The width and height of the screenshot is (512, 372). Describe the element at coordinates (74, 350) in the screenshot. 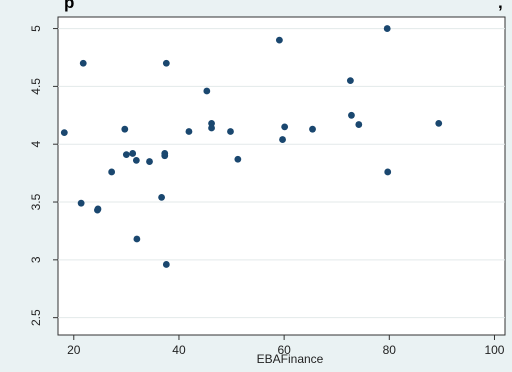

I see `x-tick-label: 20` at that location.